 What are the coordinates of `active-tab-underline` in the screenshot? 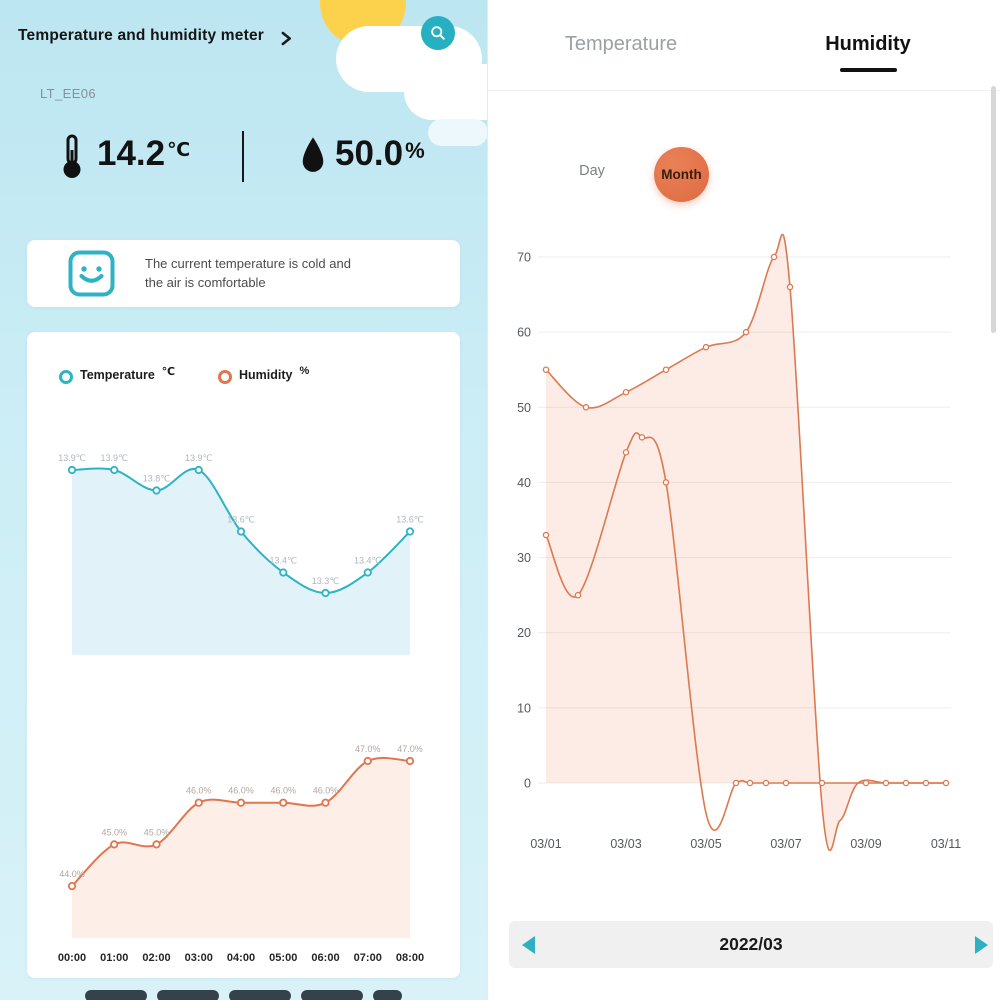 It's located at (868, 70).